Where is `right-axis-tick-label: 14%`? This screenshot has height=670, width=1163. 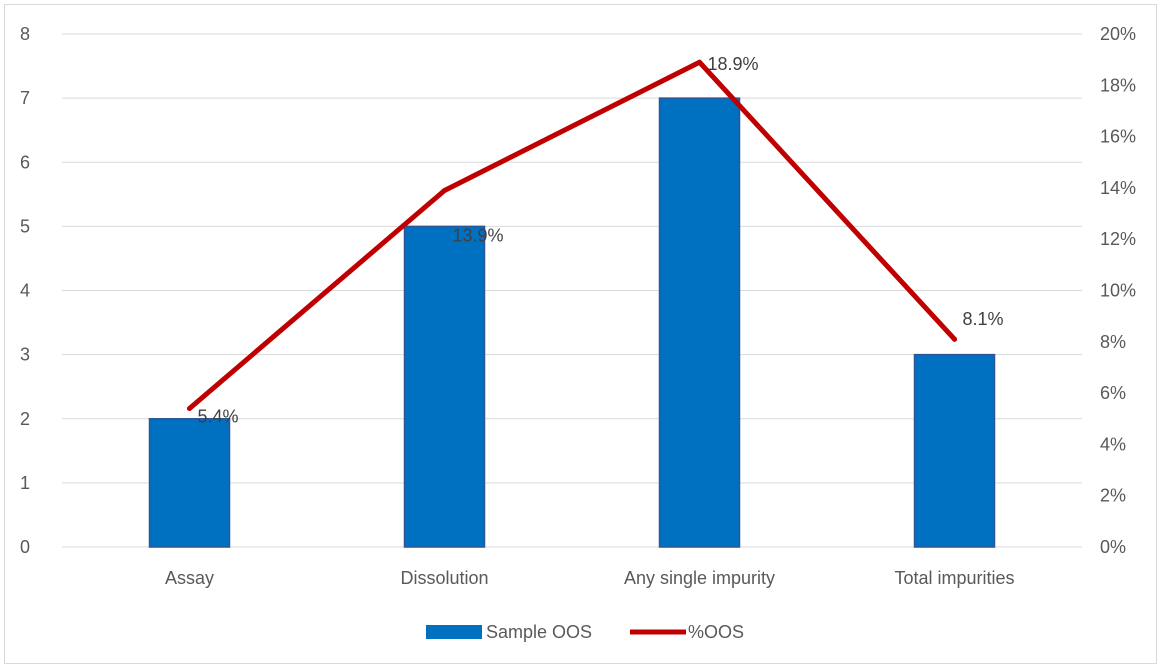
right-axis-tick-label: 14% is located at coordinates (1118, 188).